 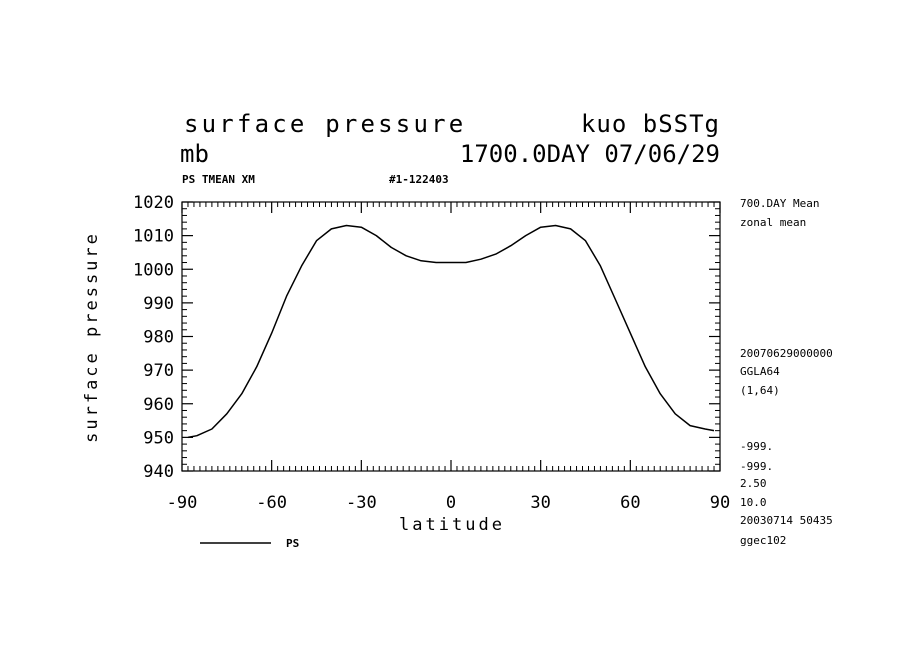 I want to click on value-1: 2.50, so click(x=753, y=483).